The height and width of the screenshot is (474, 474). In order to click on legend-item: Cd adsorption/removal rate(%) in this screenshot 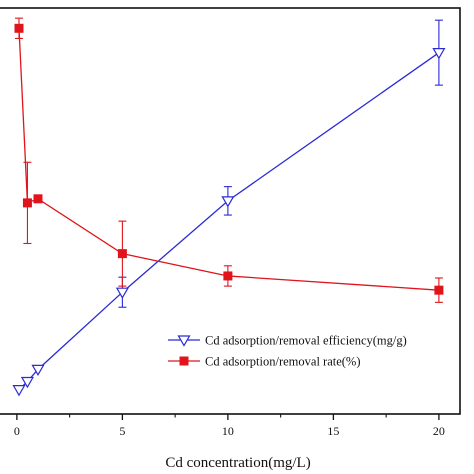, I will do `click(264, 362)`.